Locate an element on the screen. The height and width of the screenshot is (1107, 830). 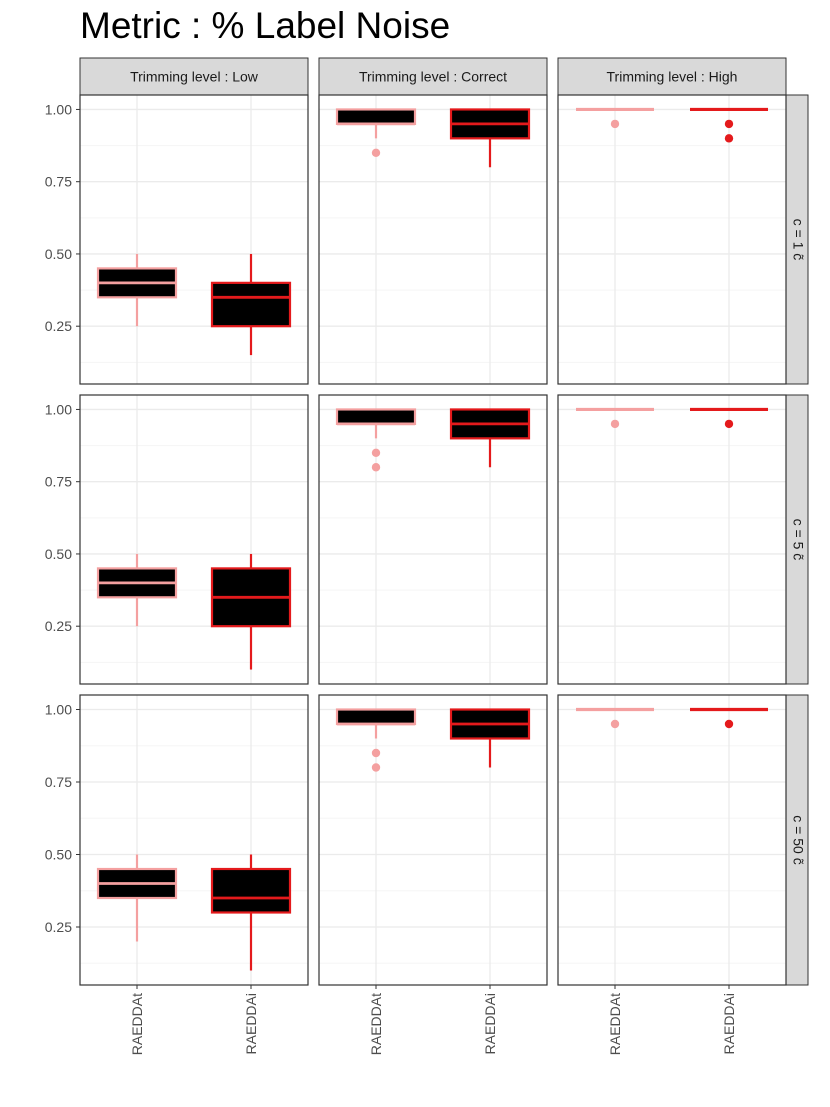
row-strip-label: c = 5 c̃ is located at coordinates (798, 540).